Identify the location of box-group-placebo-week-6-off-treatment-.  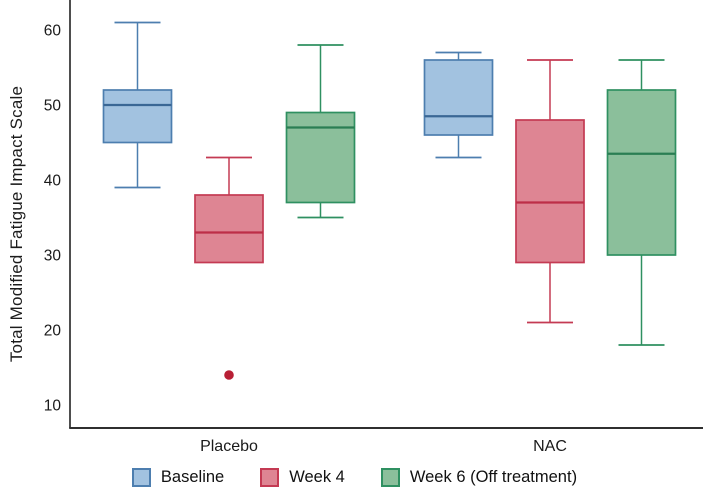
(320, 131).